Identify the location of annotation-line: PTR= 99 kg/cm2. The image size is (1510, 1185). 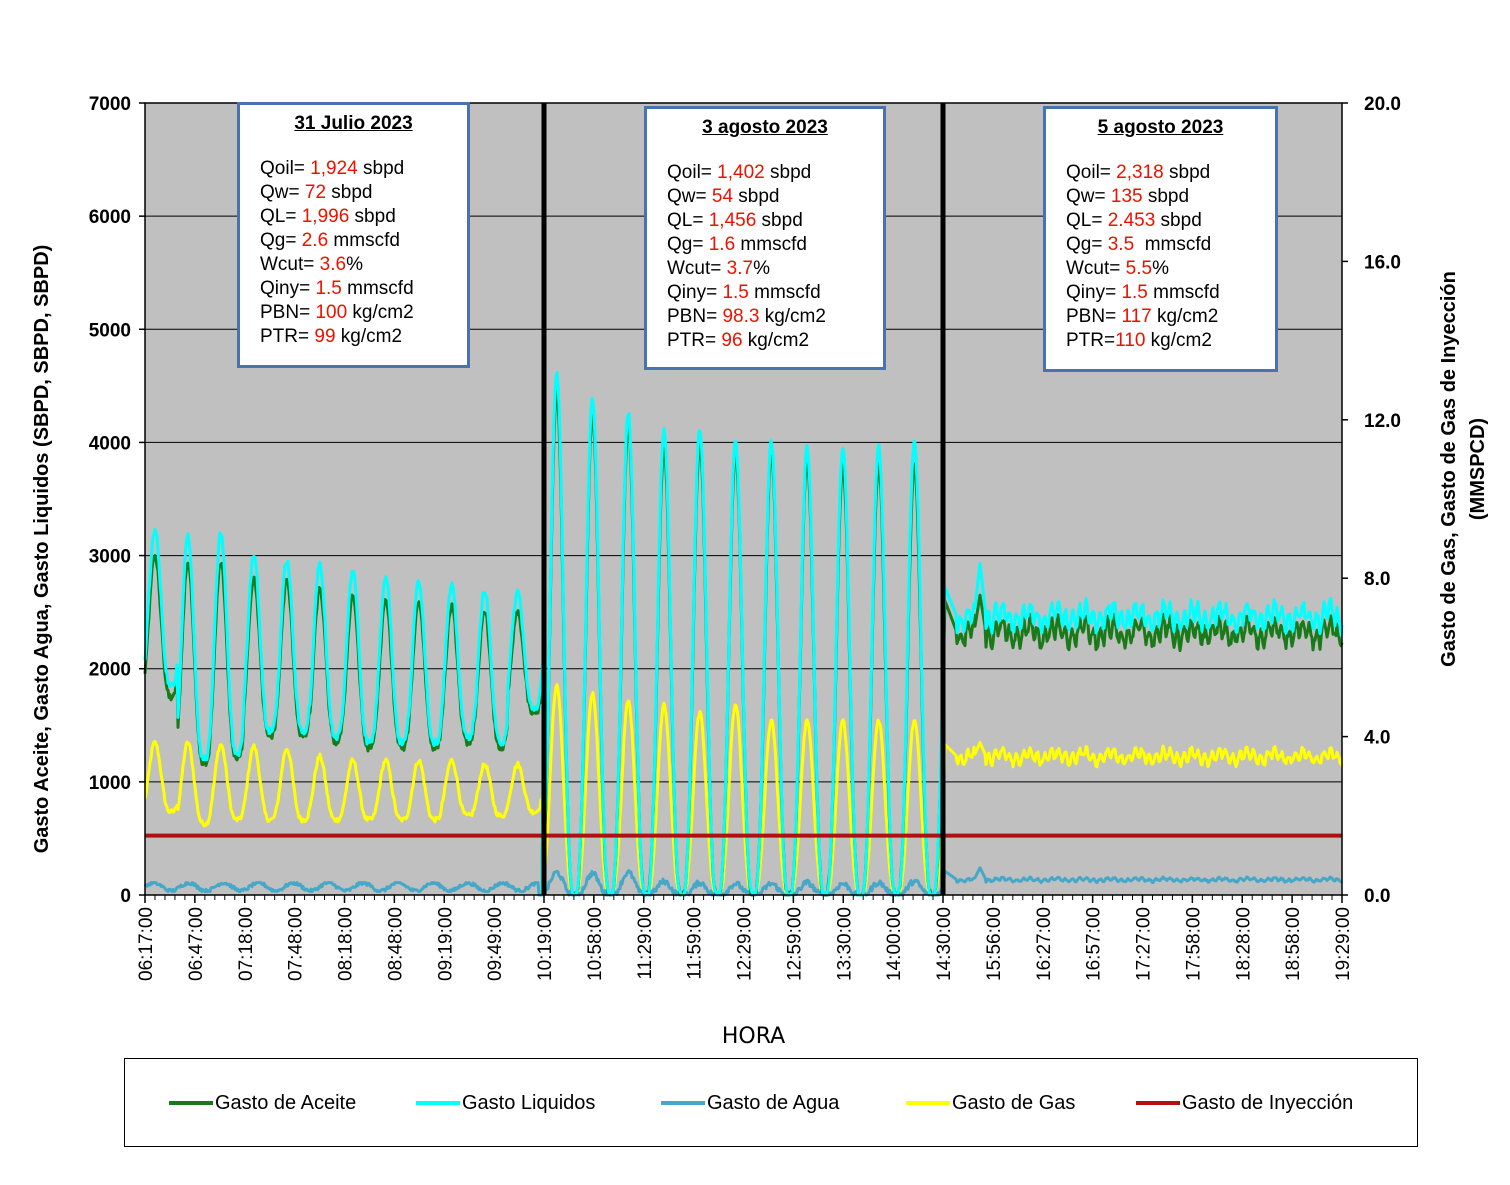
(353, 337).